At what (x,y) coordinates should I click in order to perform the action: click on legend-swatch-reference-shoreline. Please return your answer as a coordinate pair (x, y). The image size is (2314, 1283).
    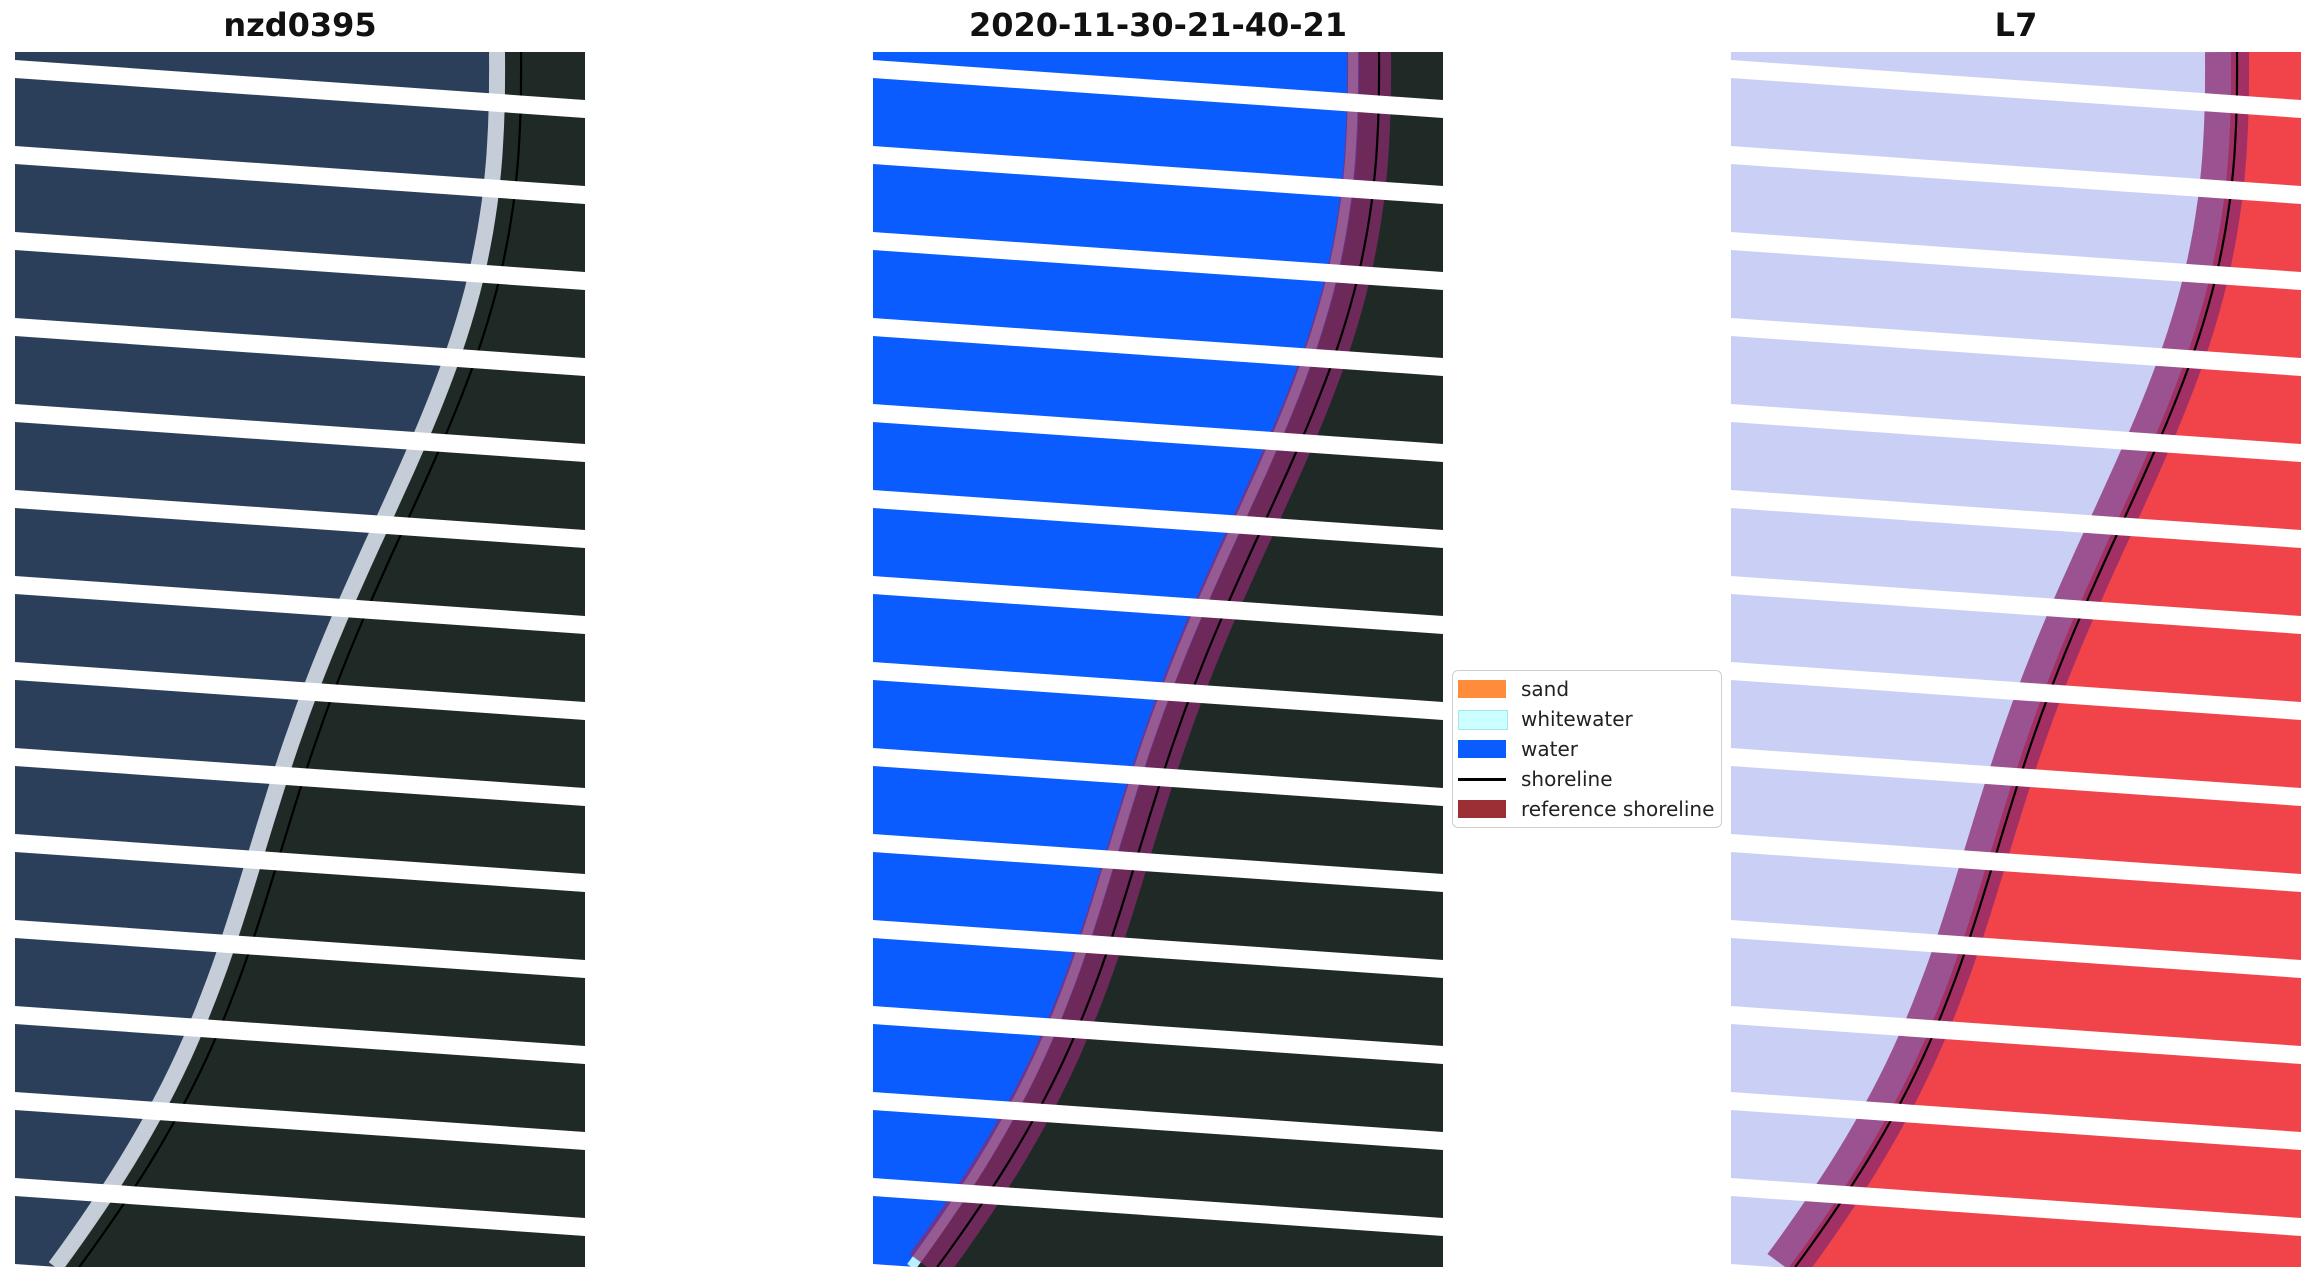
    Looking at the image, I should click on (1482, 809).